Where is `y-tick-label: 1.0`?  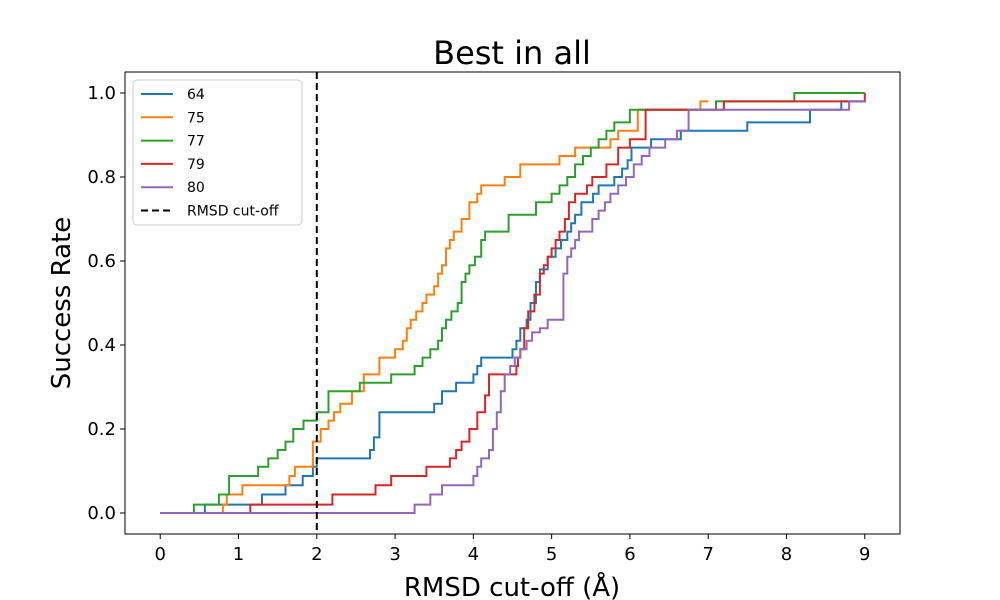
y-tick-label: 1.0 is located at coordinates (101, 93).